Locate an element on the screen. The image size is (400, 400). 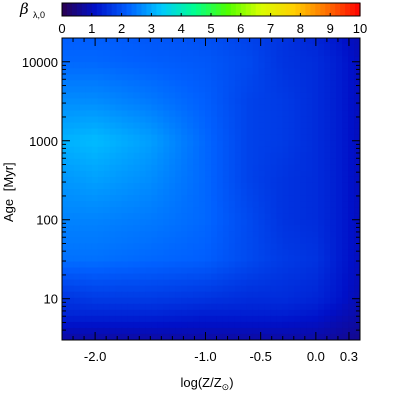
colorbar-tick-label: 7 is located at coordinates (270, 28).